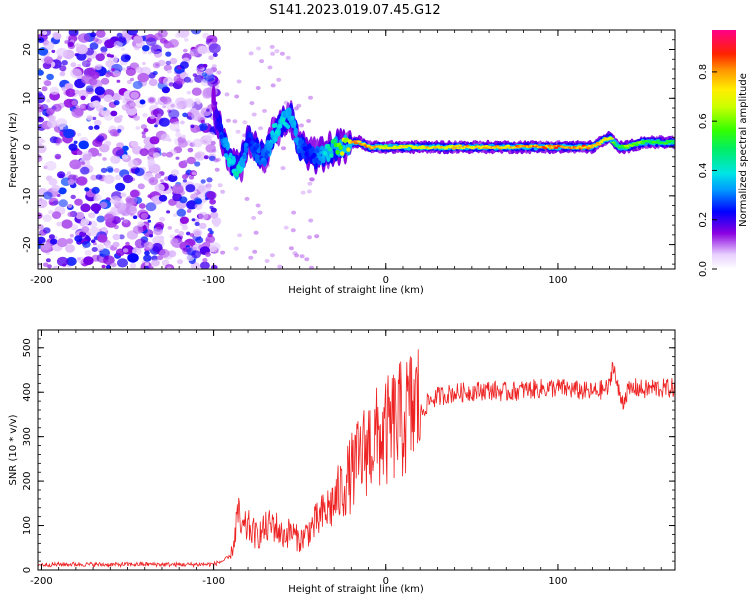  I want to click on colorbar-tick-label: 0.8, so click(703, 72).